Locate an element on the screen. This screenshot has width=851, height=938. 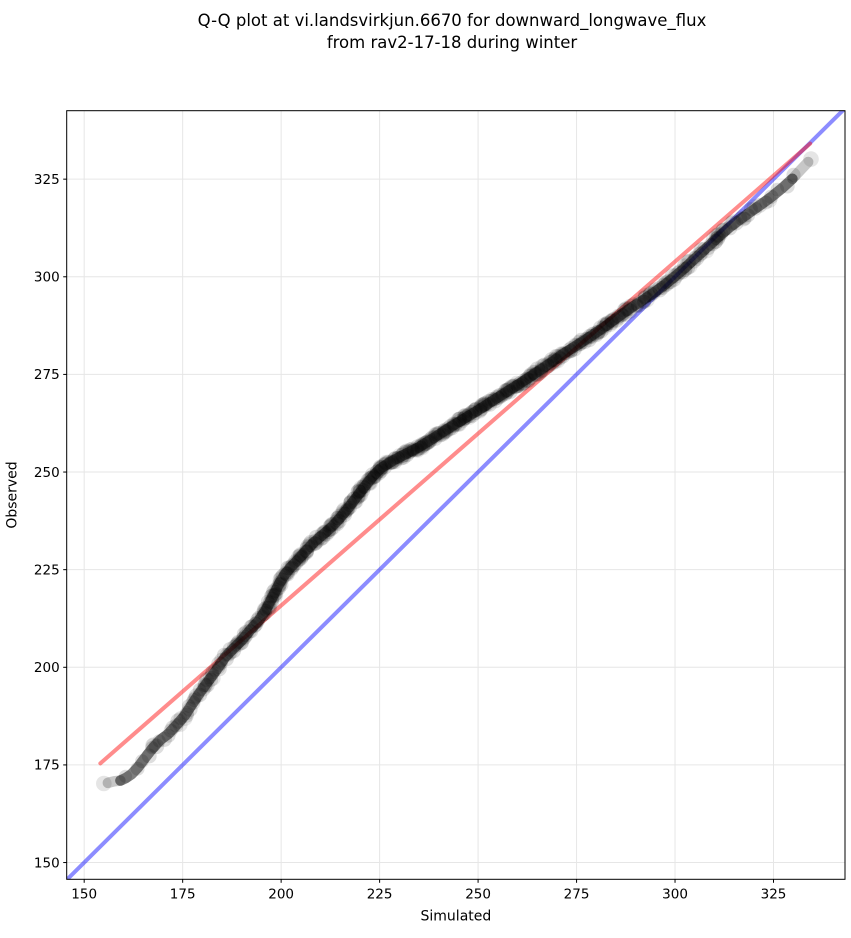
y-tick-label: 200 is located at coordinates (47, 668).